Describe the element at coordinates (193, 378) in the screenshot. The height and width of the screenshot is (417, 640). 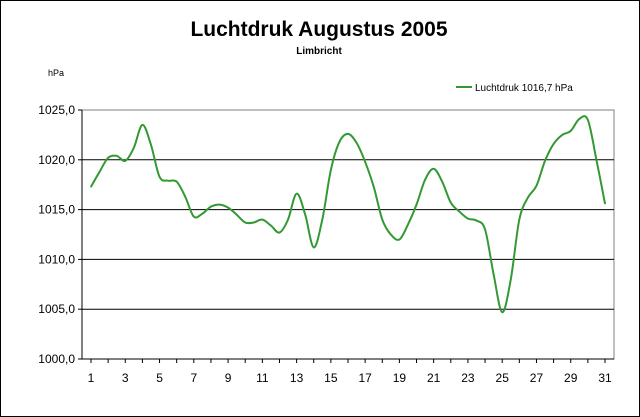
I see `x-tick-label: 7` at that location.